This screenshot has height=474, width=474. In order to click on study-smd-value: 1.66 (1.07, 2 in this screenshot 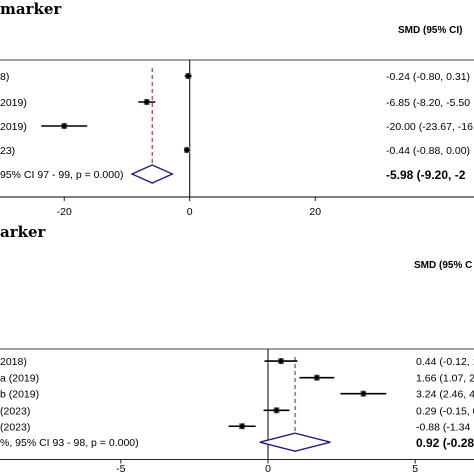, I will do `click(445, 379)`.